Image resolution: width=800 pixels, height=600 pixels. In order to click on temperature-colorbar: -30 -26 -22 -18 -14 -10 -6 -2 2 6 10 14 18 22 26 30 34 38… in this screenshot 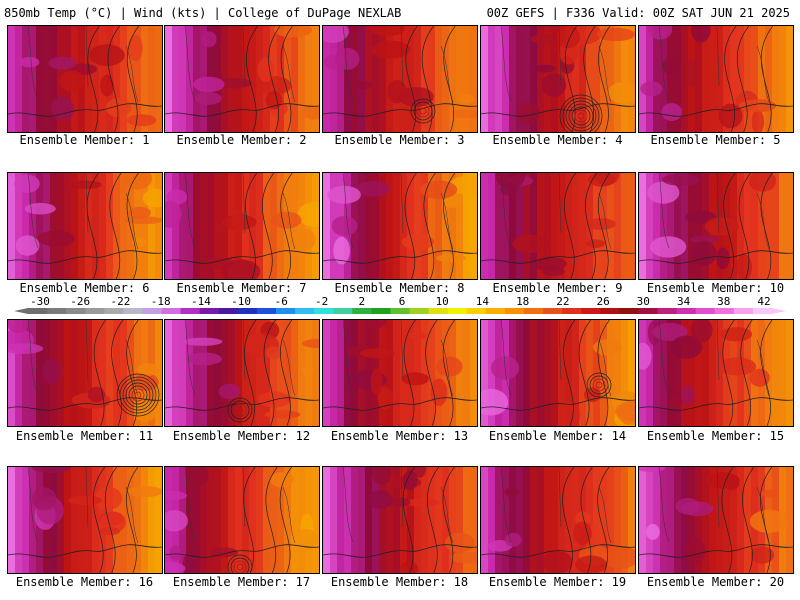, I will do `click(400, 305)`.